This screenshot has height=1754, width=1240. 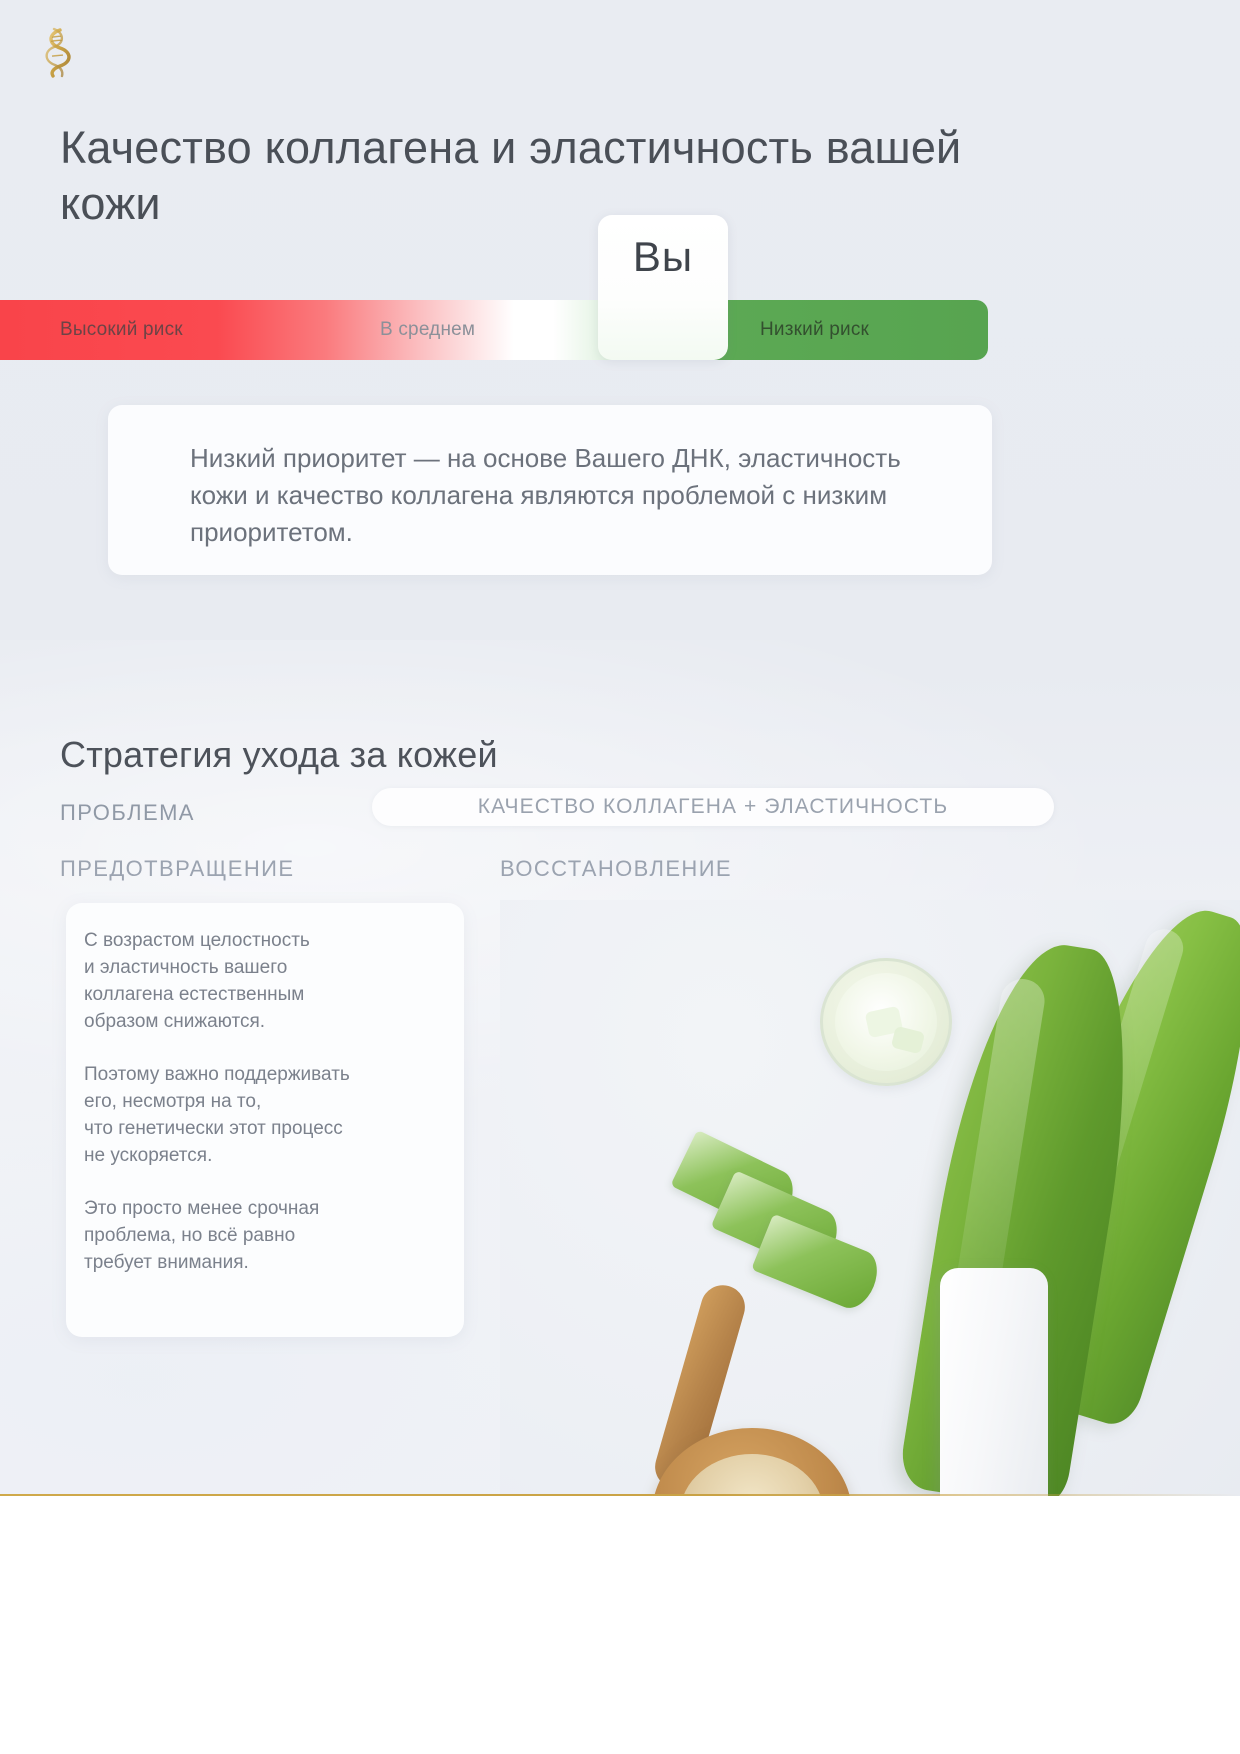 I want to click on strategy-tabs: ПРЕДОТВРАЩЕНИЕ ВОССТАНОВЛЕНИЕ, so click(x=530, y=873).